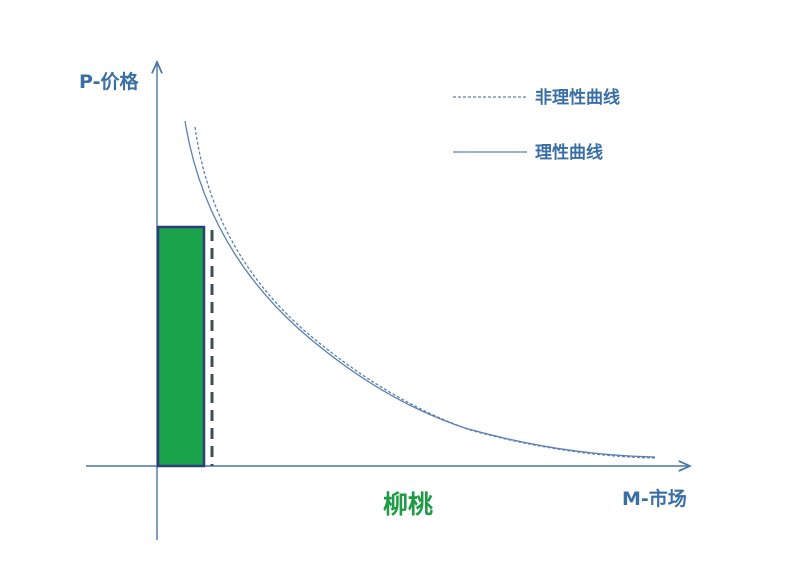  What do you see at coordinates (569, 152) in the screenshot?
I see `legend-label-rational: 理性曲线` at bounding box center [569, 152].